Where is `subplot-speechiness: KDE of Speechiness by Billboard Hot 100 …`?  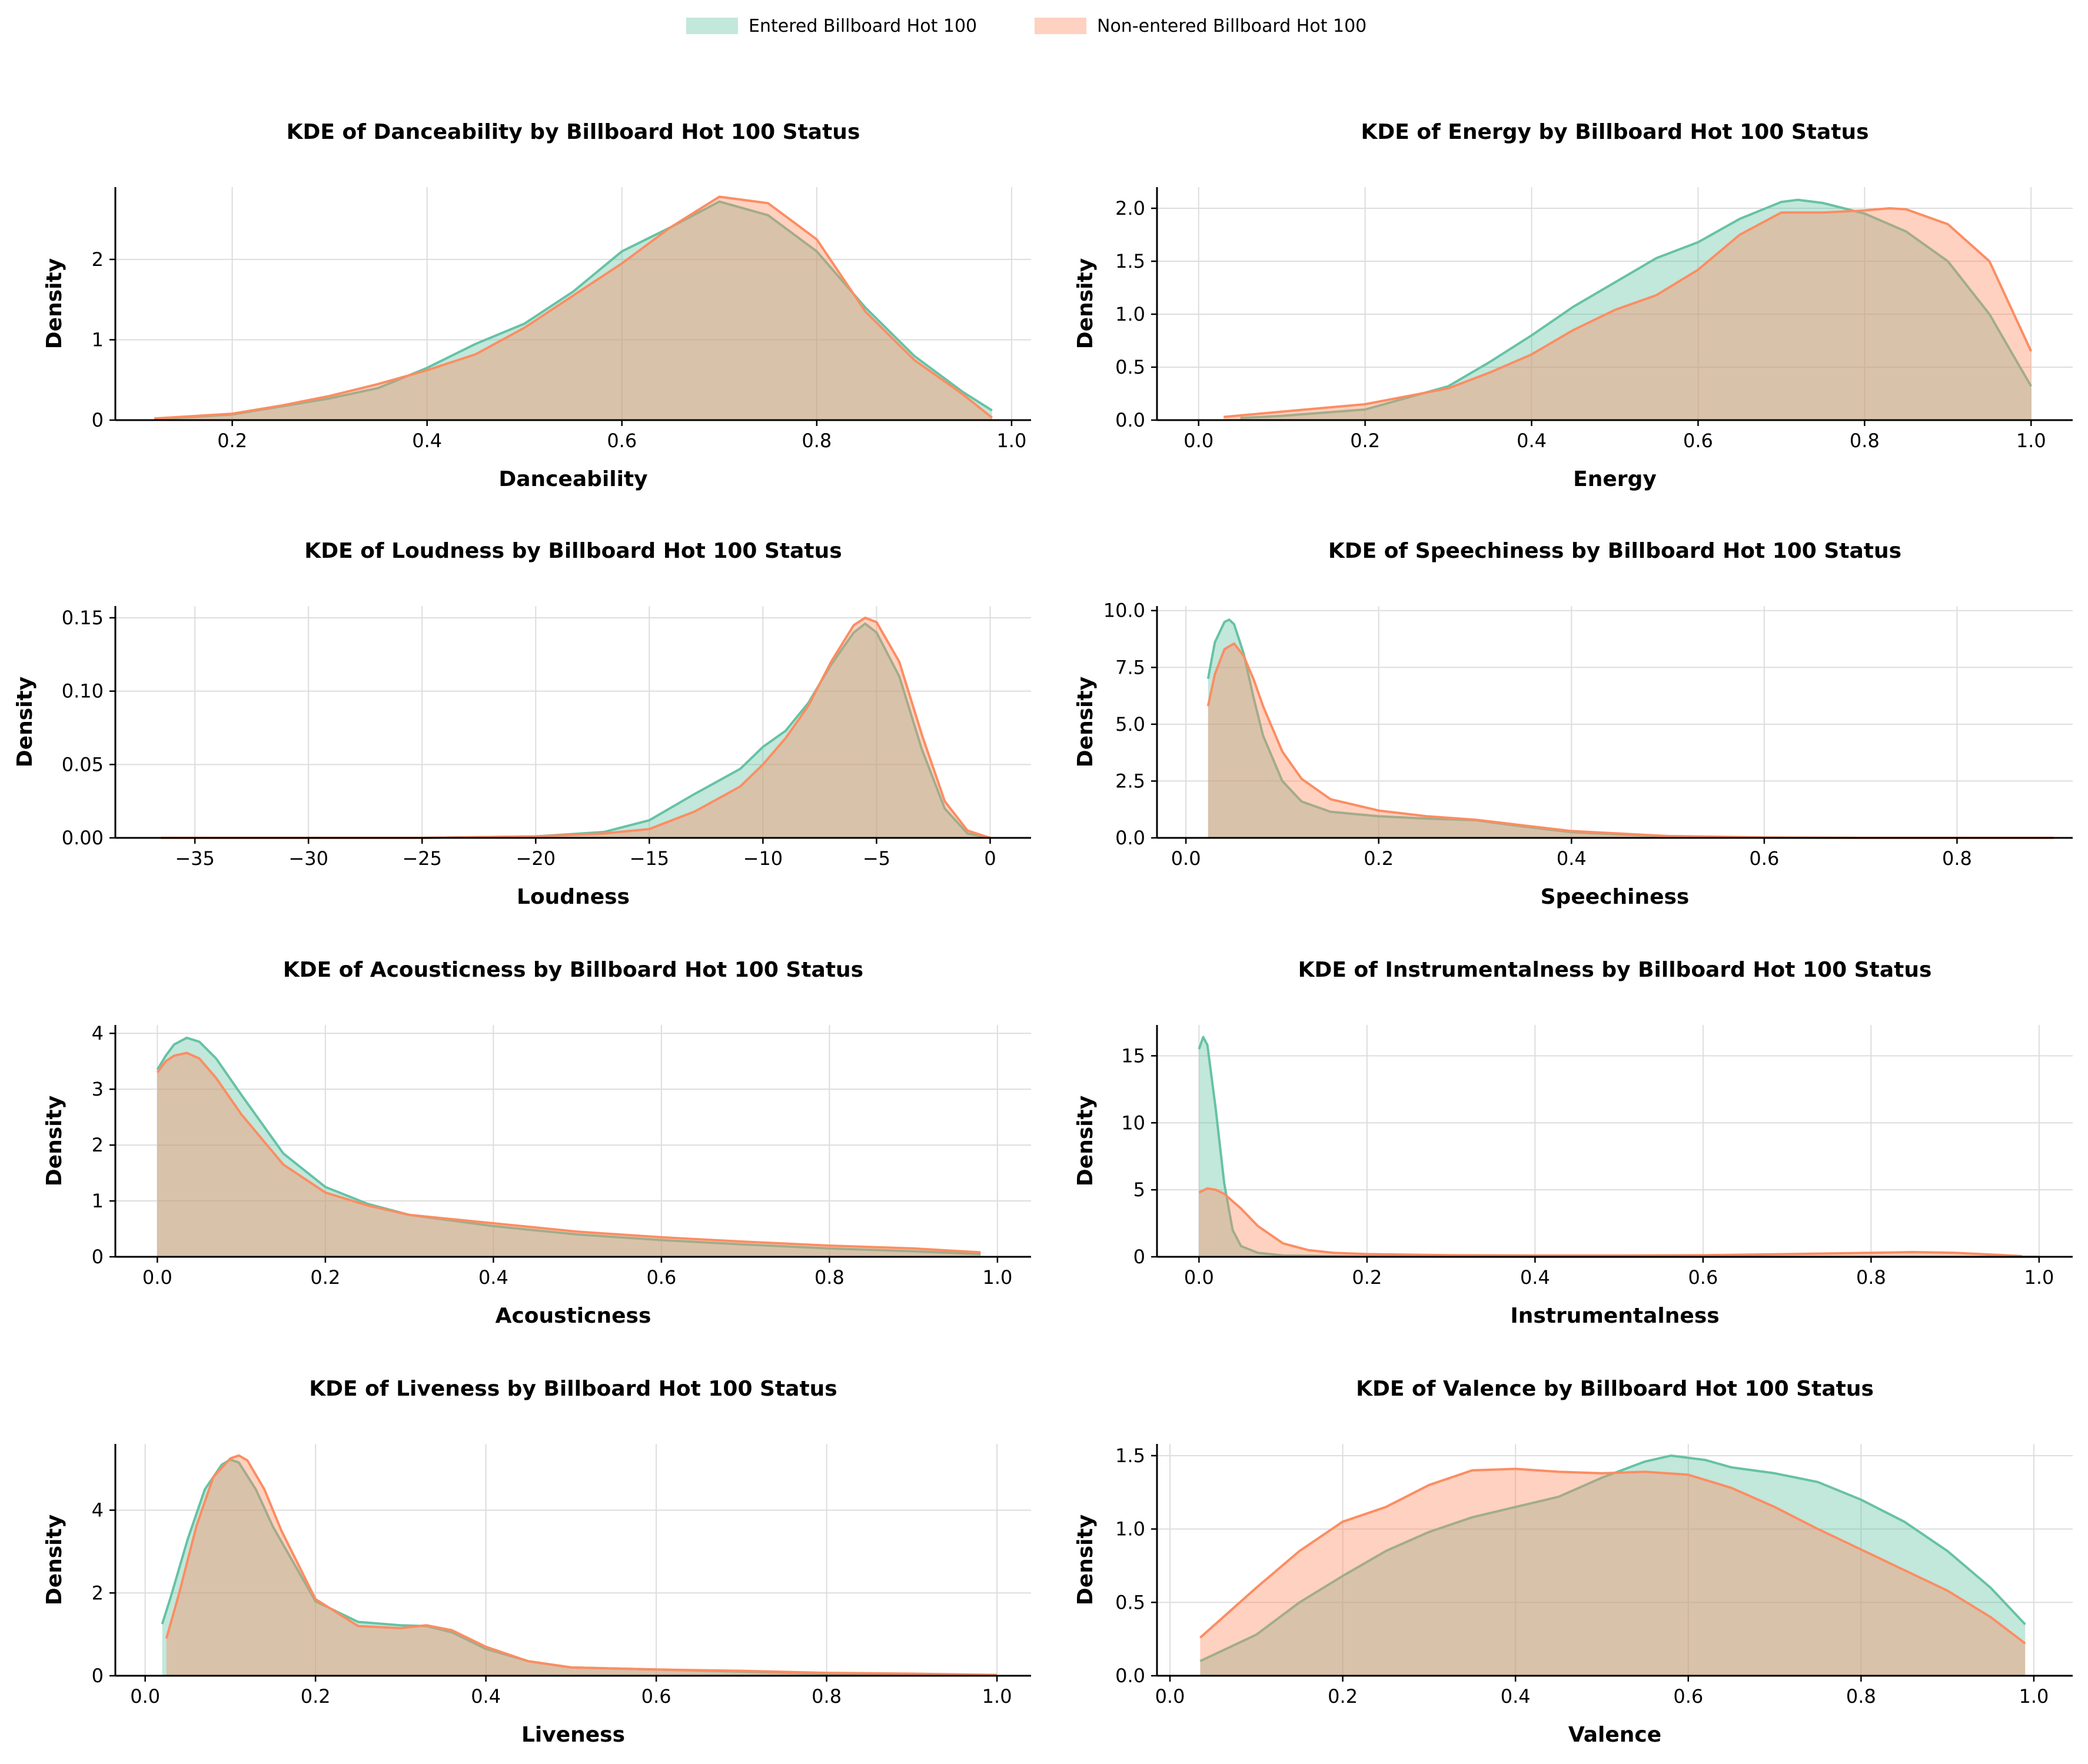 subplot-speechiness: KDE of Speechiness by Billboard Hot 100 … is located at coordinates (1573, 724).